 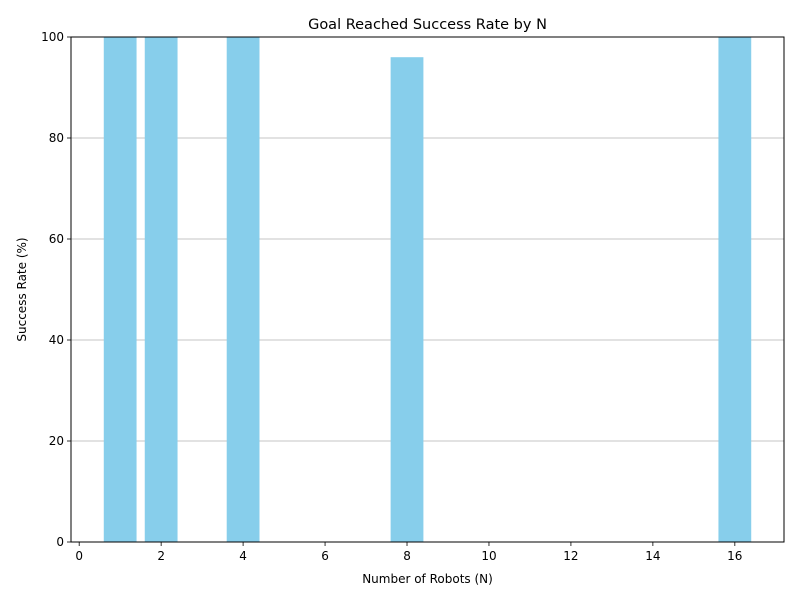 I want to click on y-axis-label: Success Rate (%), so click(x=22, y=289).